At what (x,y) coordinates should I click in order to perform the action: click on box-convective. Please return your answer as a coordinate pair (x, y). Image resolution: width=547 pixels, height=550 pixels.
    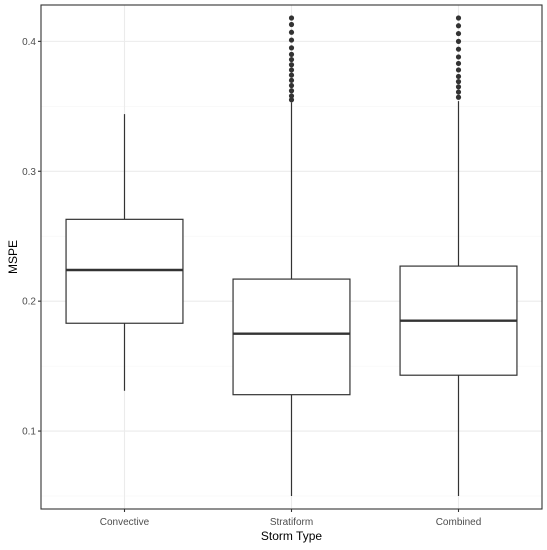
    Looking at the image, I should click on (124, 252).